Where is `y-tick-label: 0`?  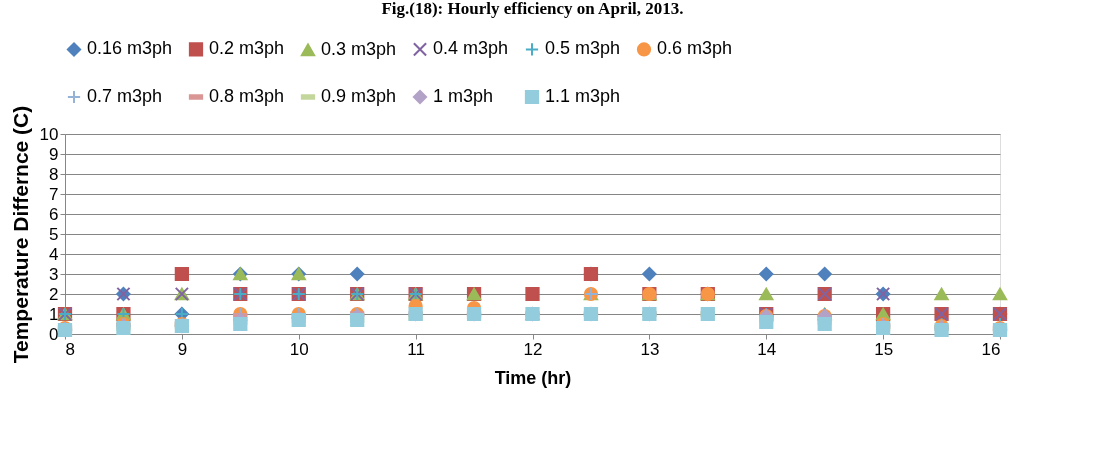 y-tick-label: 0 is located at coordinates (54, 334).